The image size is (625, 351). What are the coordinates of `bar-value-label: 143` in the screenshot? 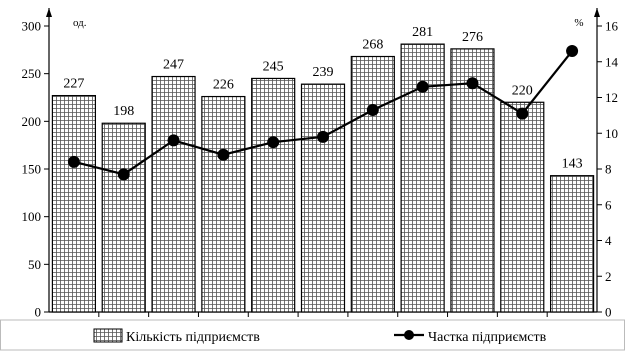 It's located at (572, 164).